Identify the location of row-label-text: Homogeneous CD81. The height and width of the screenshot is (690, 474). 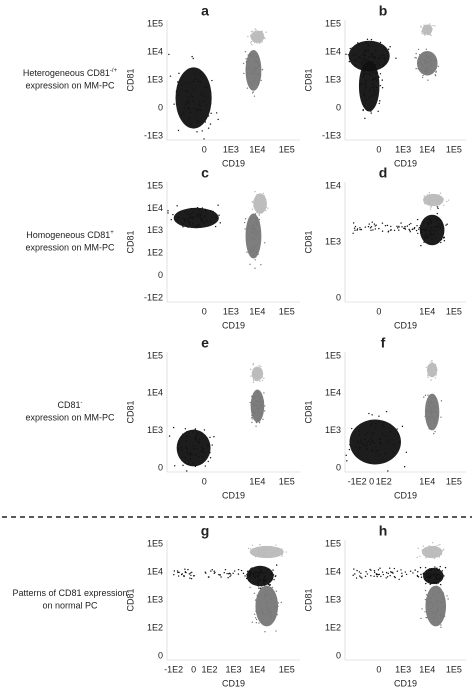
(68, 235).